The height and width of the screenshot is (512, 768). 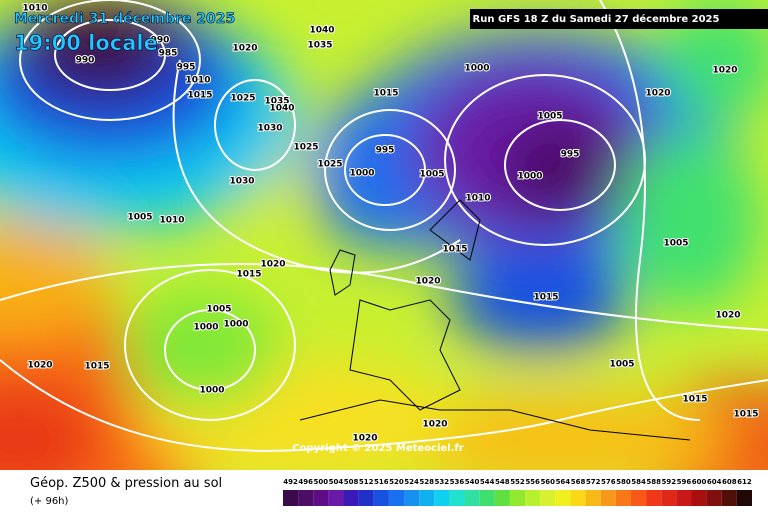 I want to click on scale-label: 512, so click(x=366, y=482).